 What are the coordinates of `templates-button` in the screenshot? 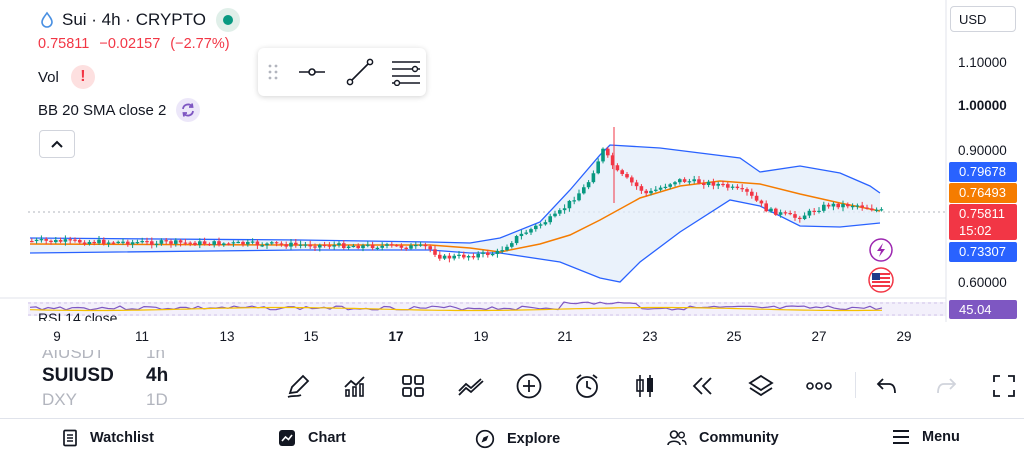 It's located at (413, 386).